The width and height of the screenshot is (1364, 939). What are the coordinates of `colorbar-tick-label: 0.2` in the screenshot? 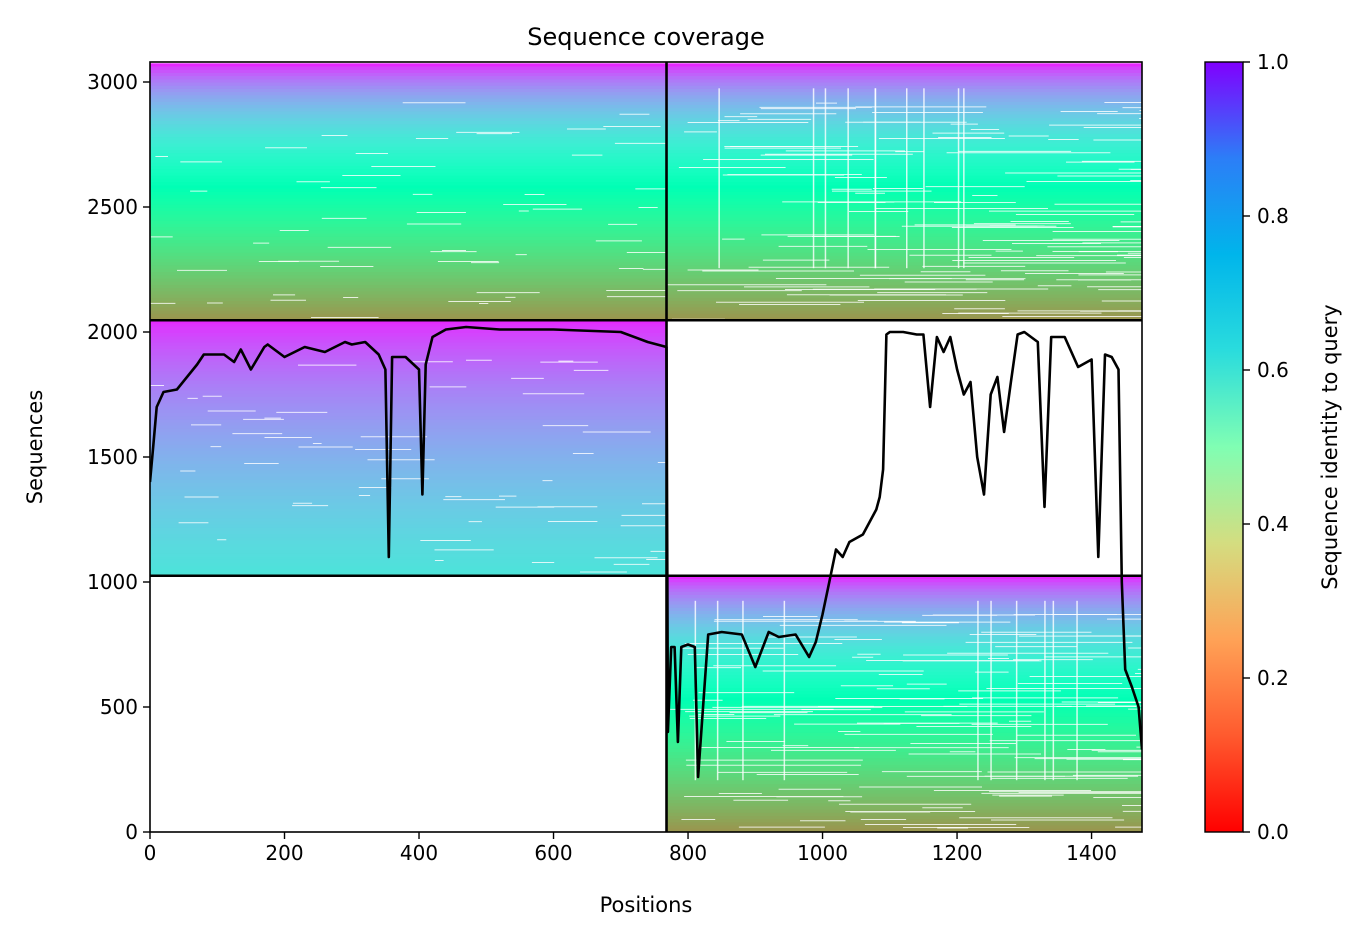 It's located at (1273, 678).